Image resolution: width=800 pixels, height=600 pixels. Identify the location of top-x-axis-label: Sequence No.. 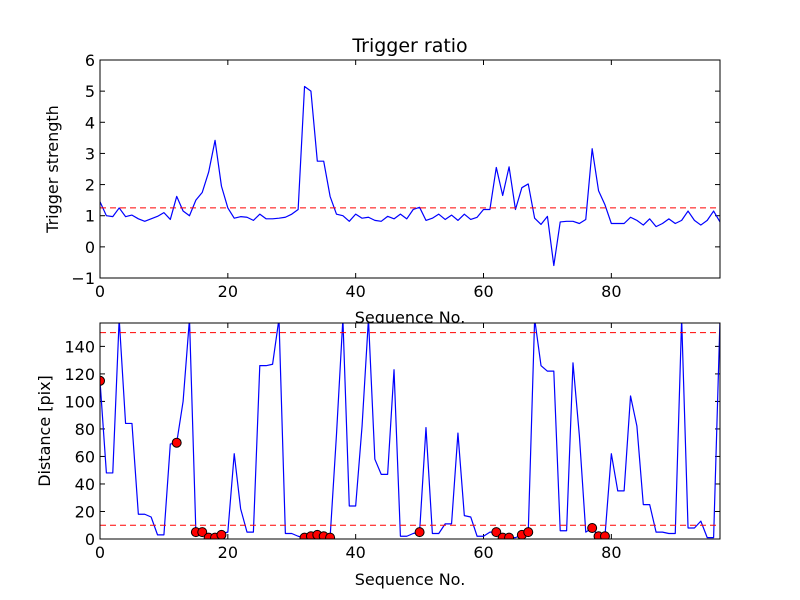
(410, 317).